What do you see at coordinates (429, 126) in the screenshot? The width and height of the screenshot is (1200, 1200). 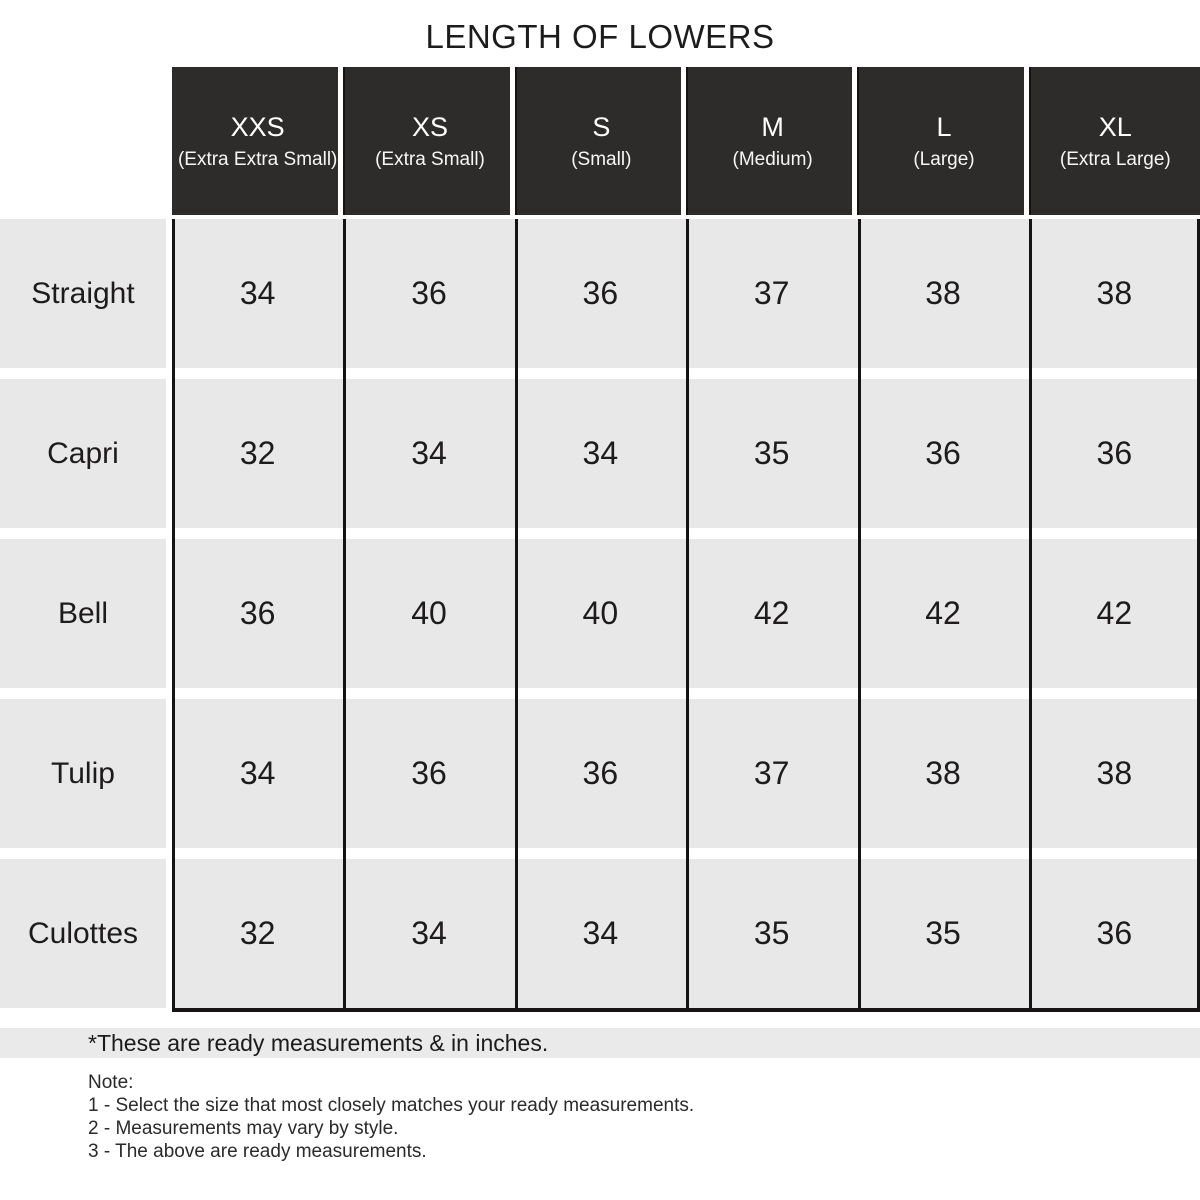 I see `size-abbr-label: XS` at bounding box center [429, 126].